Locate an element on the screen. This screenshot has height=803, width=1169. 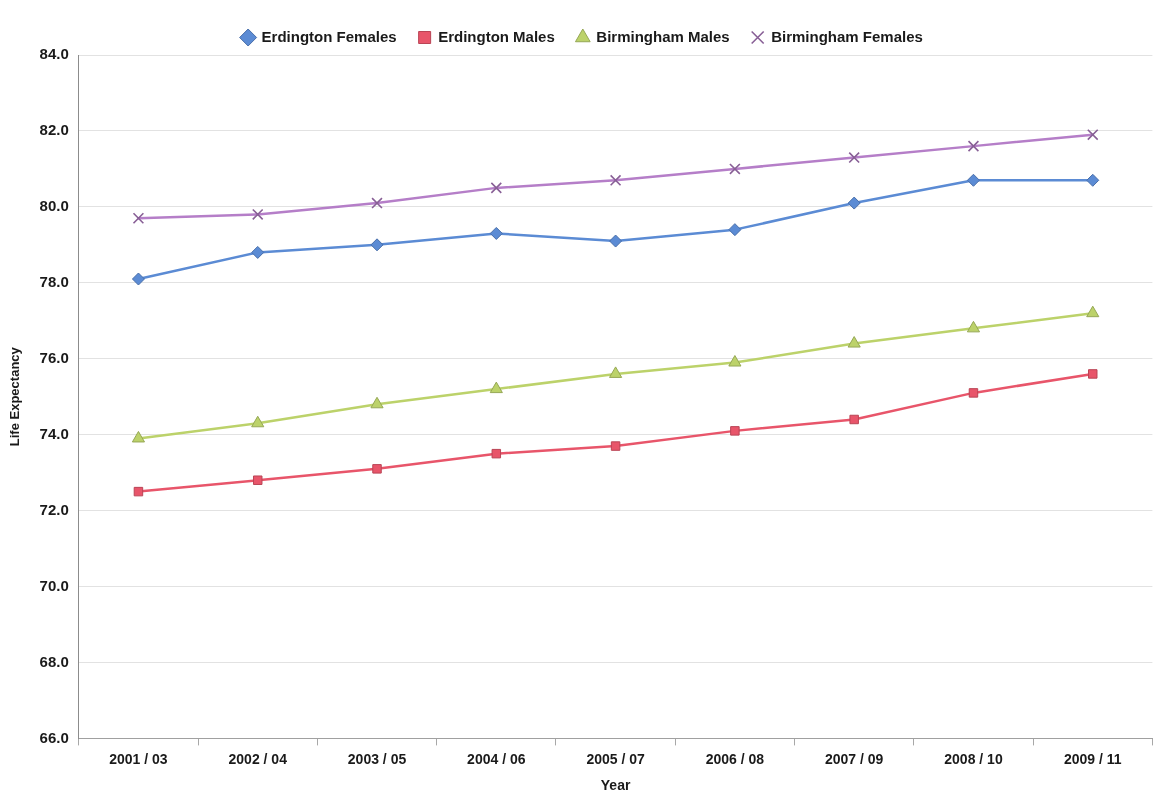
y-tick-label: 80.0 is located at coordinates (54, 206).